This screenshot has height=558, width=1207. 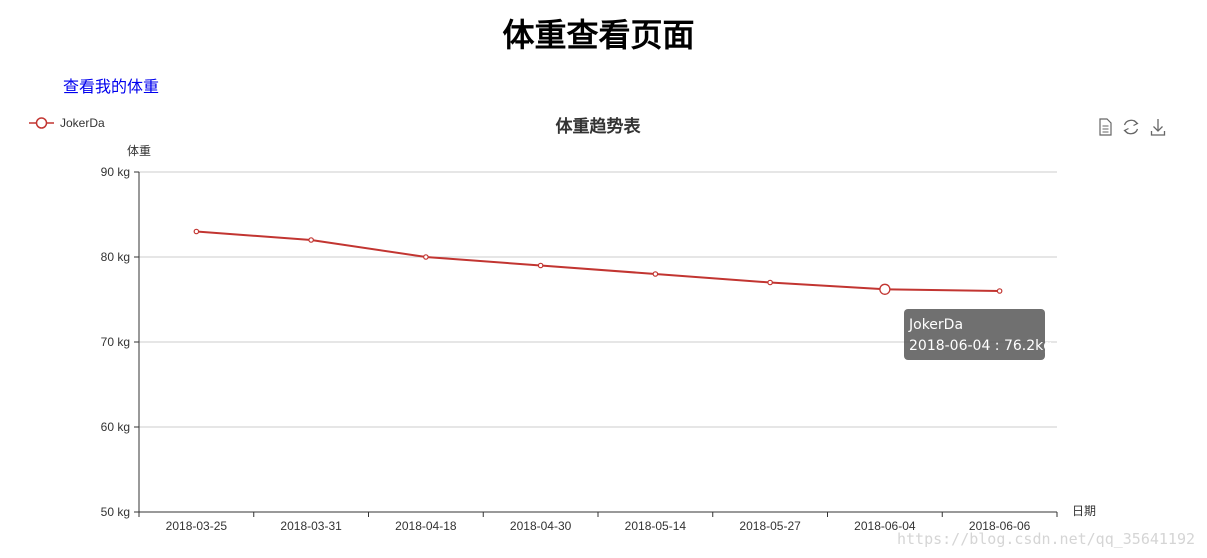 I want to click on x-tick-label: 2018-03-31, so click(x=311, y=526).